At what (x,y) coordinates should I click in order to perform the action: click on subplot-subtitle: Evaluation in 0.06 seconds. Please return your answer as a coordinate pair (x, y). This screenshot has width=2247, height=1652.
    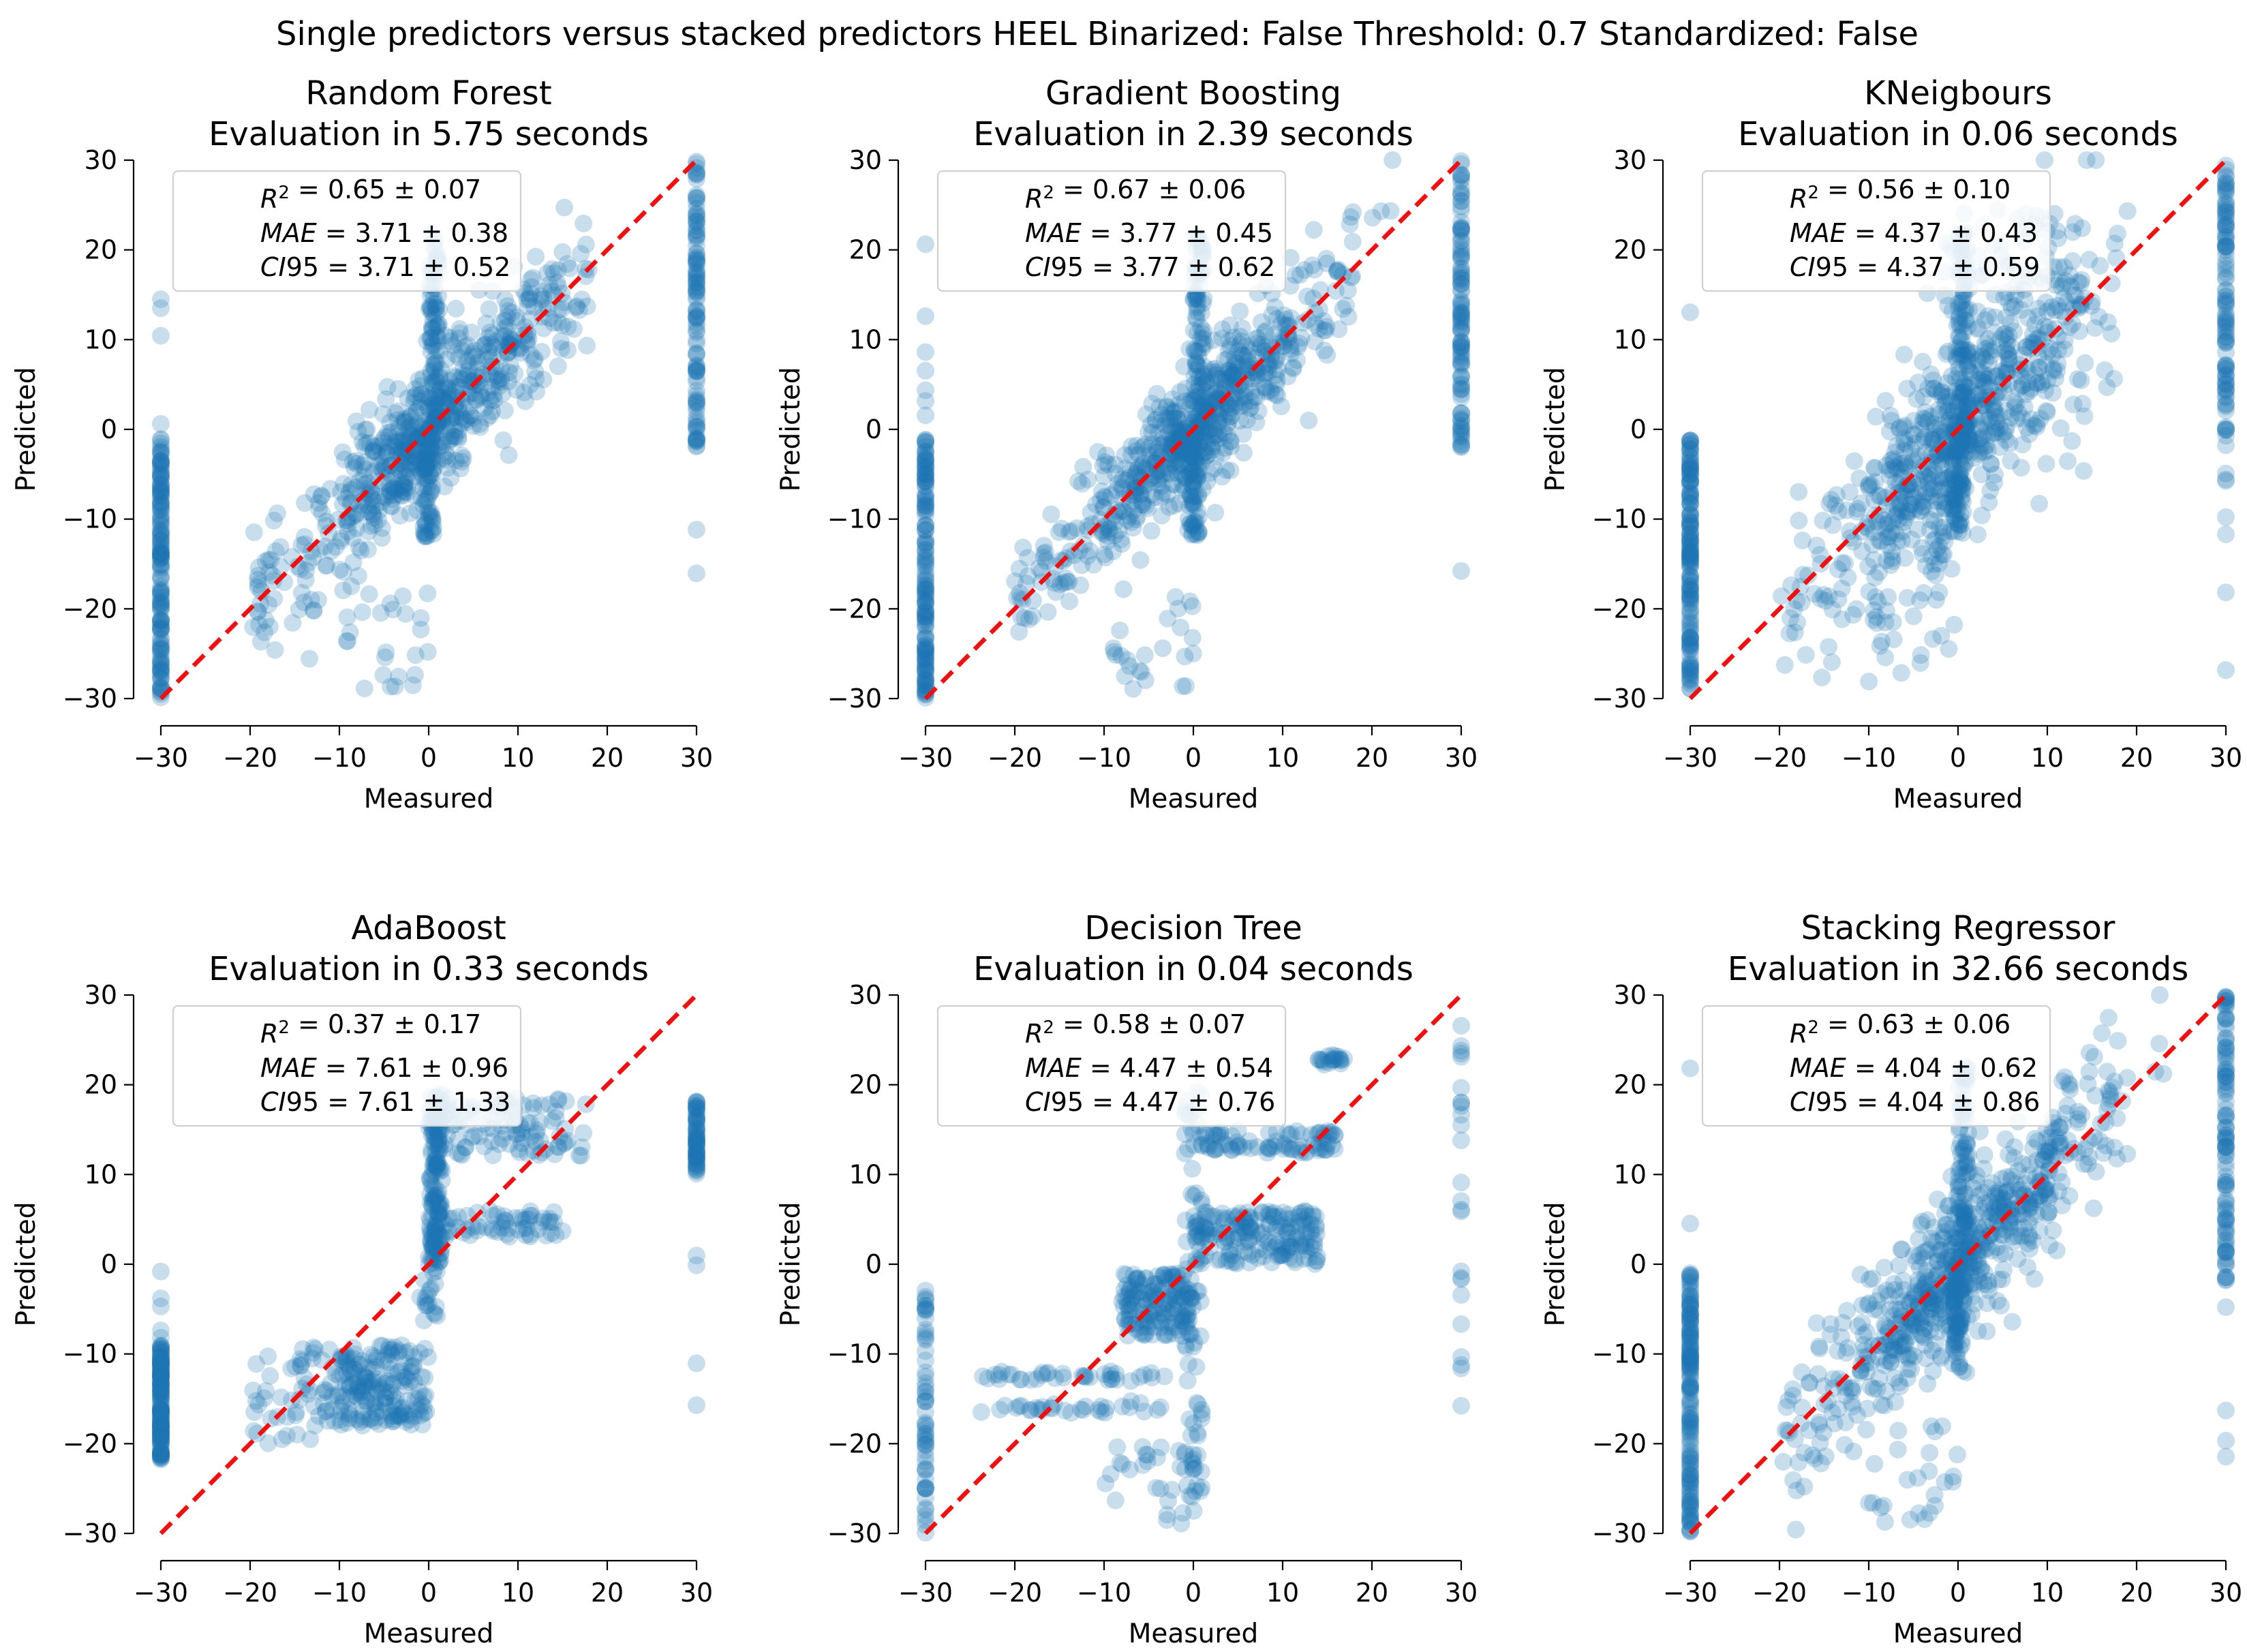
    Looking at the image, I should click on (1958, 134).